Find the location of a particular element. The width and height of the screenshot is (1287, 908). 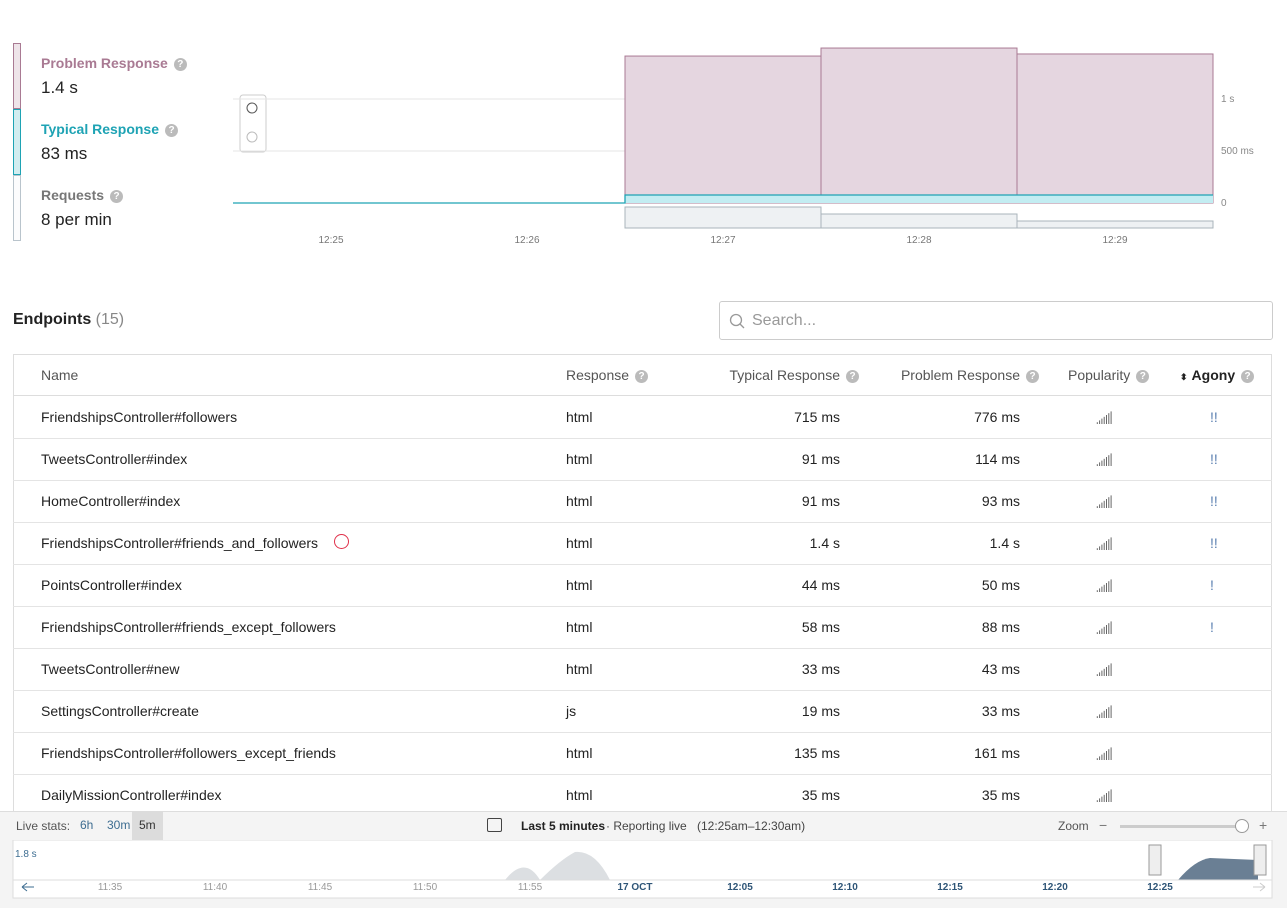

search-icon is located at coordinates (737, 321).